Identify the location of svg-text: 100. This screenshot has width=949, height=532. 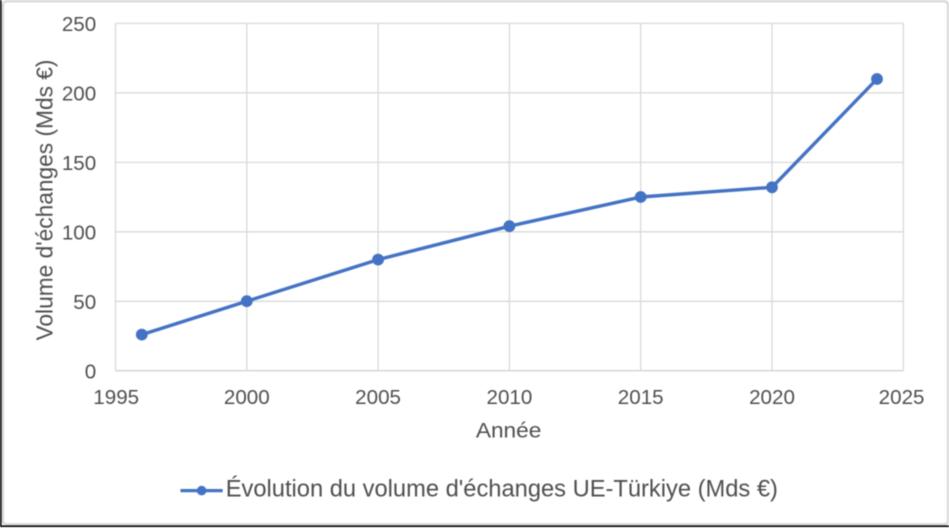
(79, 232).